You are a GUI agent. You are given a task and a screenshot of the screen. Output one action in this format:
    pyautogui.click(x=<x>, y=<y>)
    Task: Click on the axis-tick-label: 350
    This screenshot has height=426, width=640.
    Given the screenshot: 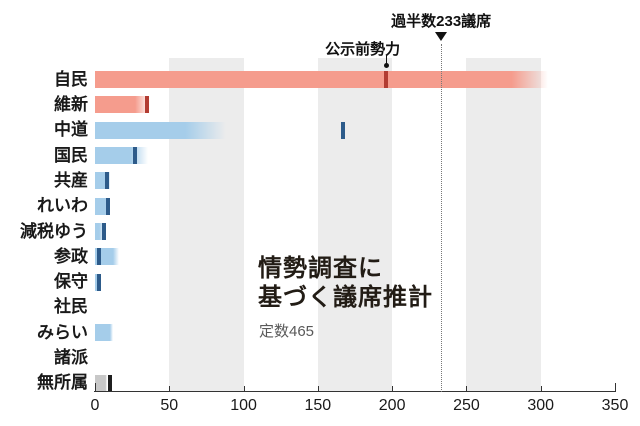 What is the action you would take?
    pyautogui.click(x=615, y=405)
    